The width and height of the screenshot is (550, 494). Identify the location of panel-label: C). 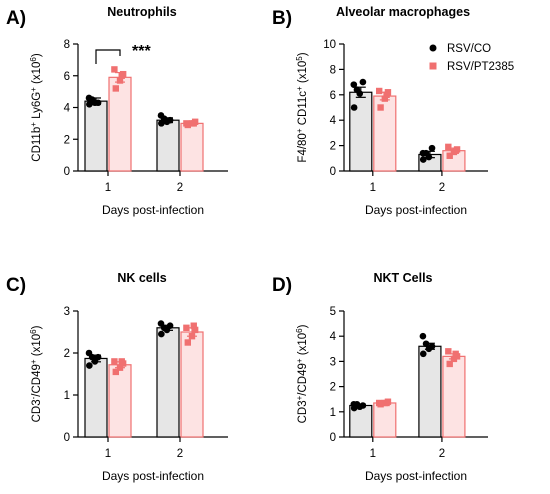
(16, 285).